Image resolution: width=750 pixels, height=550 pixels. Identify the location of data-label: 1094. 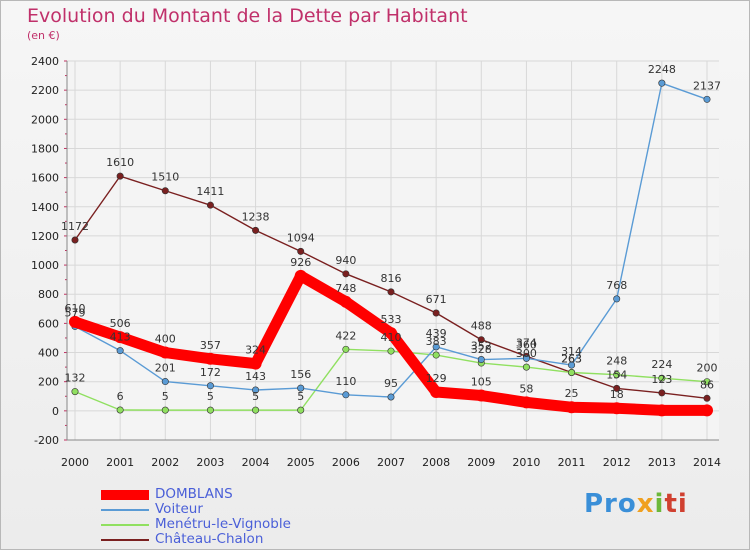
(301, 237).